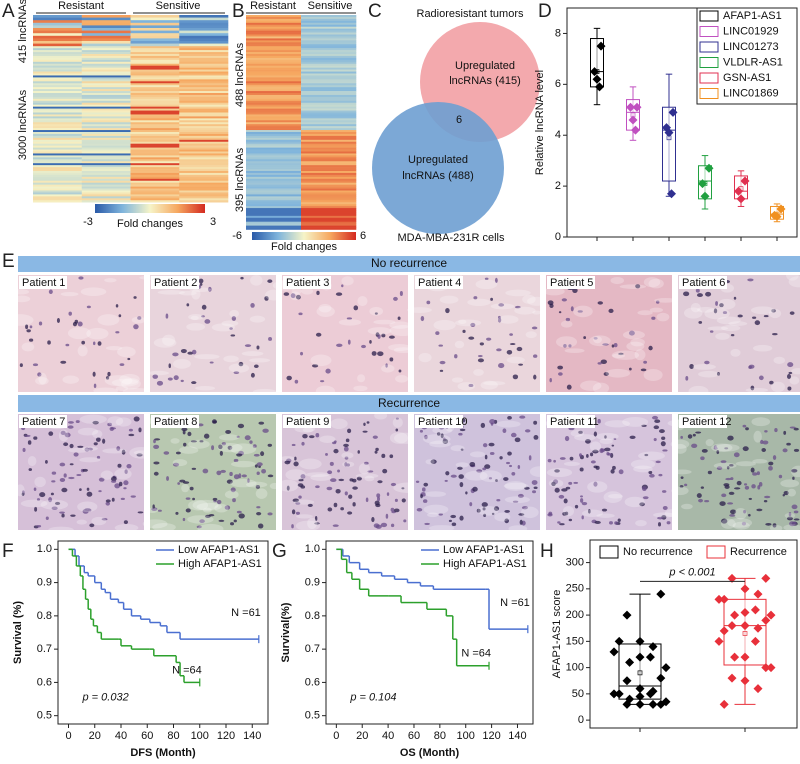 Image resolution: width=800 pixels, height=764 pixels. Describe the element at coordinates (44, 649) in the screenshot. I see `y-tick-label: 0.7` at that location.